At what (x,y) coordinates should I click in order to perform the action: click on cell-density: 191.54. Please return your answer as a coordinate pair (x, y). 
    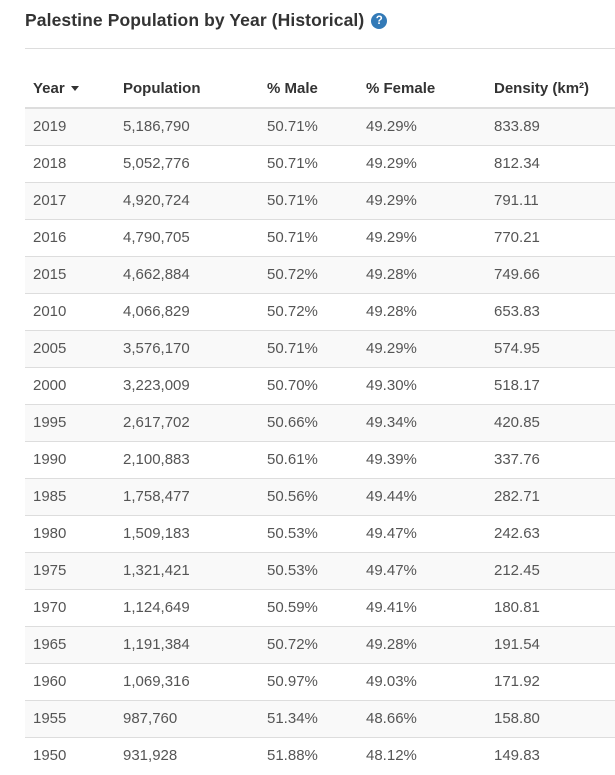
    Looking at the image, I should click on (550, 645).